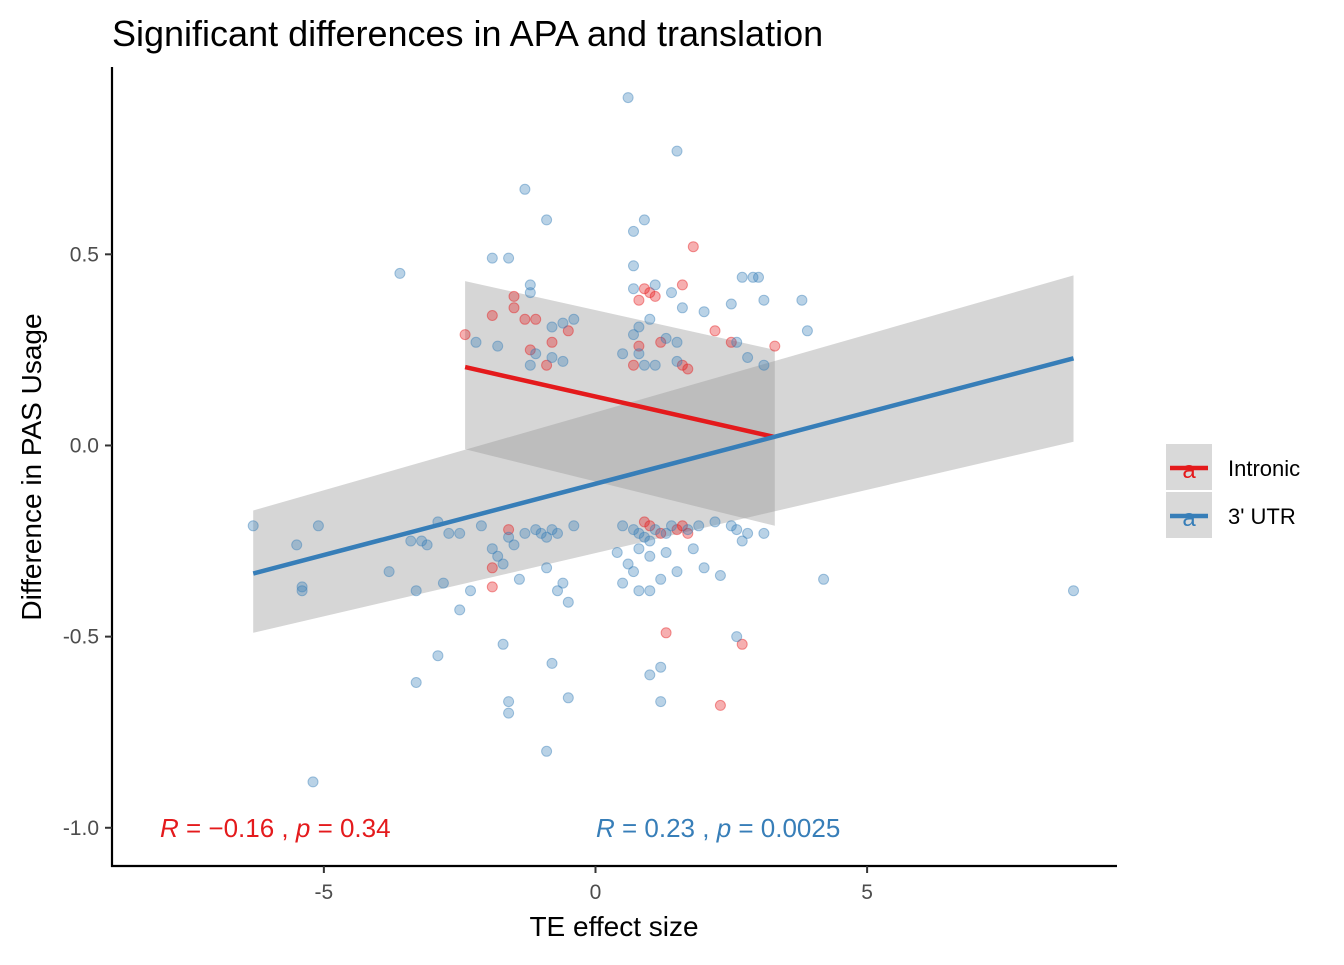 The height and width of the screenshot is (965, 1344). I want to click on y-axis-title: Difference in PAS Usage, so click(31, 466).